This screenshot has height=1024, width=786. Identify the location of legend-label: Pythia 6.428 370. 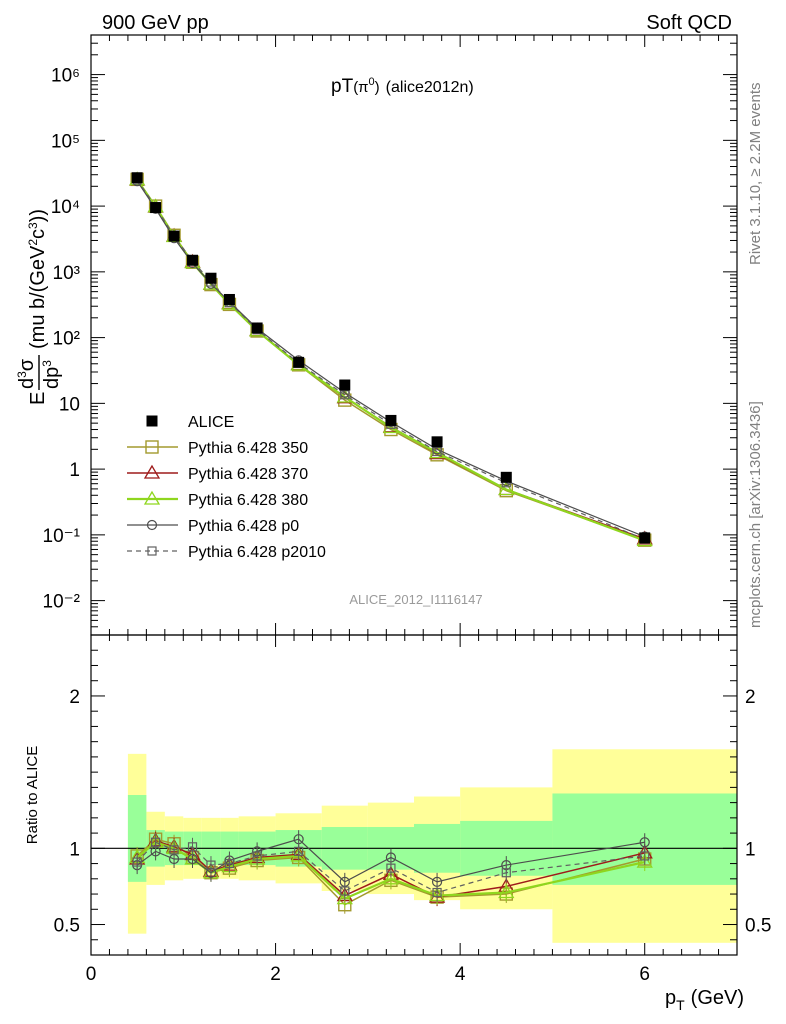
(248, 474).